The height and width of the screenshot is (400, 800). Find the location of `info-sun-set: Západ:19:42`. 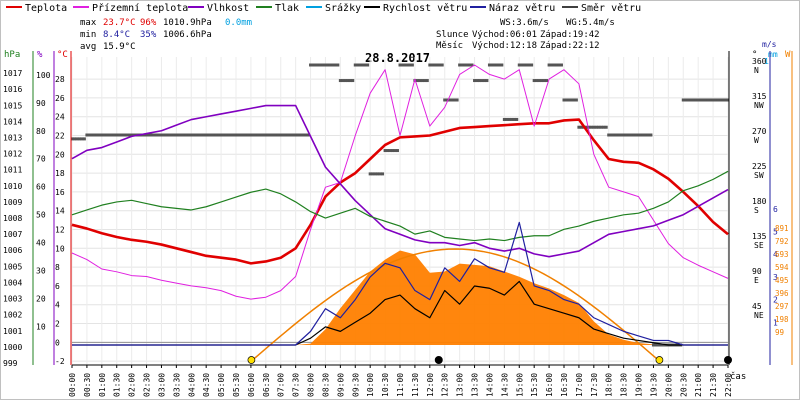

info-sun-set: Západ:19:42 is located at coordinates (570, 35).